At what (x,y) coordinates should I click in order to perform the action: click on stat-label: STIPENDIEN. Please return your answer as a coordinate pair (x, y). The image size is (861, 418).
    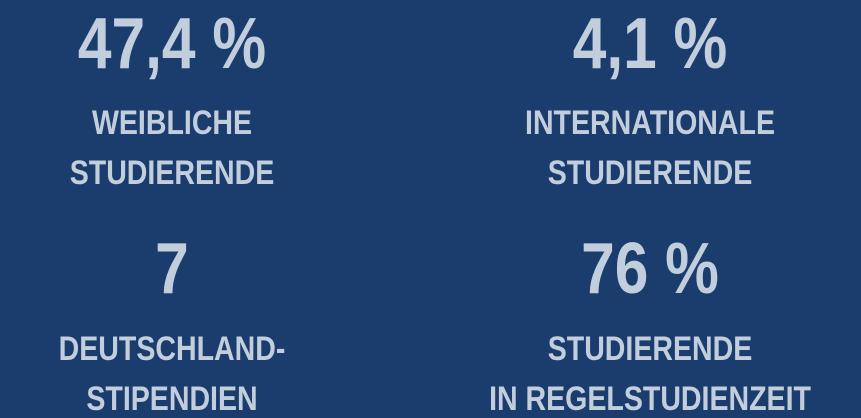
    Looking at the image, I should click on (171, 399).